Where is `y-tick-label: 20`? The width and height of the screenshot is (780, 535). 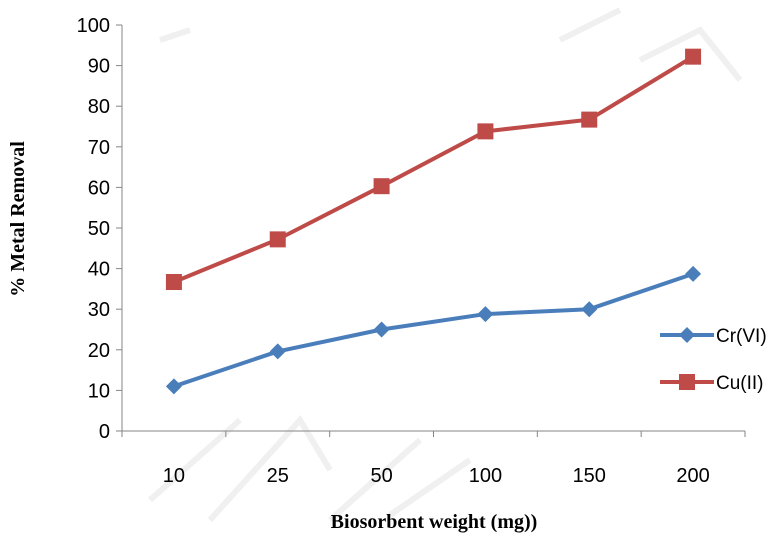 y-tick-label: 20 is located at coordinates (99, 351).